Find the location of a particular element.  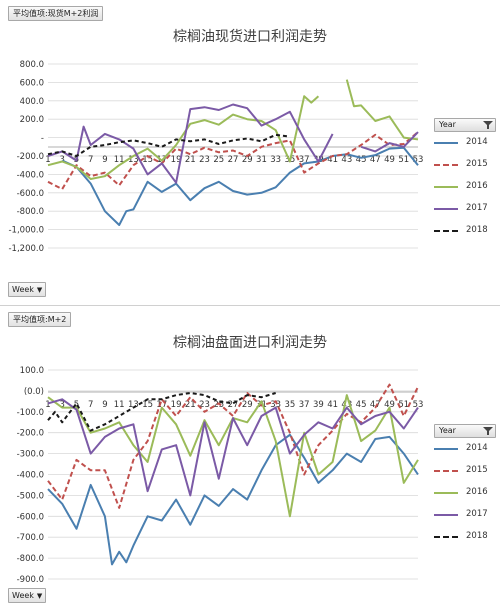

x-tick-label: 33 is located at coordinates (275, 160).